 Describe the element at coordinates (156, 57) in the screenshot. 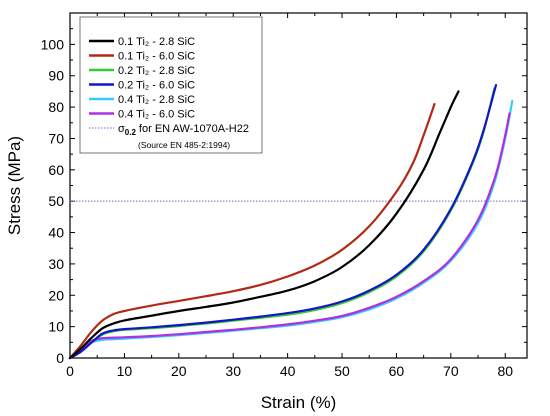

I see `legend-label: 0.1 Ti₂ - 6.0 SiC` at that location.